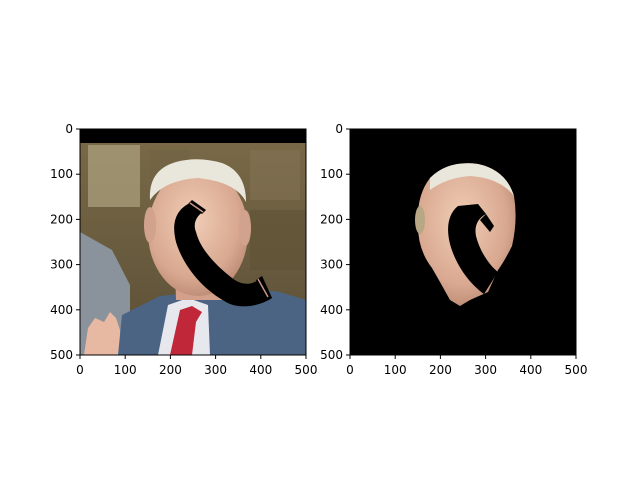 The image size is (640, 480). Describe the element at coordinates (61, 355) in the screenshot. I see `left-y-tick-label: 500` at that location.